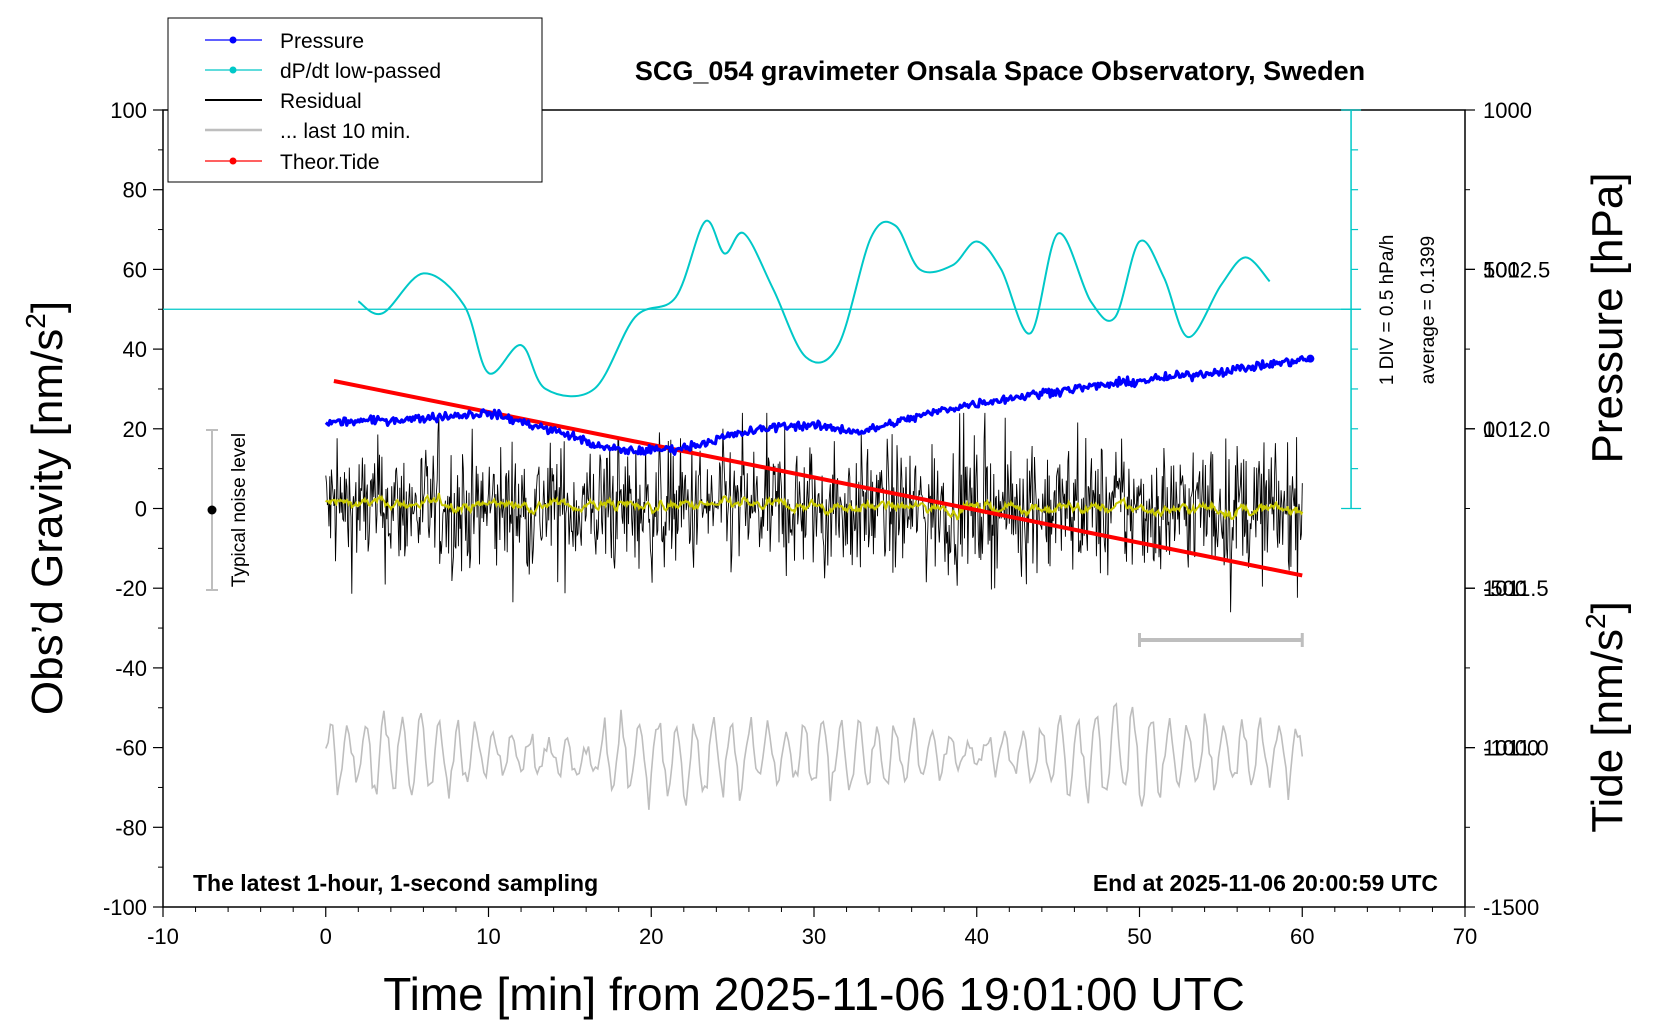 The width and height of the screenshot is (1660, 1020). Describe the element at coordinates (239, 510) in the screenshot. I see `noise-label: Typical noise level` at that location.